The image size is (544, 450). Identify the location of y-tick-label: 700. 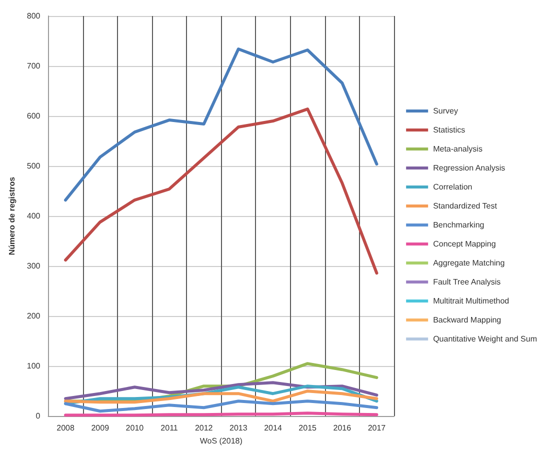
(33, 66).